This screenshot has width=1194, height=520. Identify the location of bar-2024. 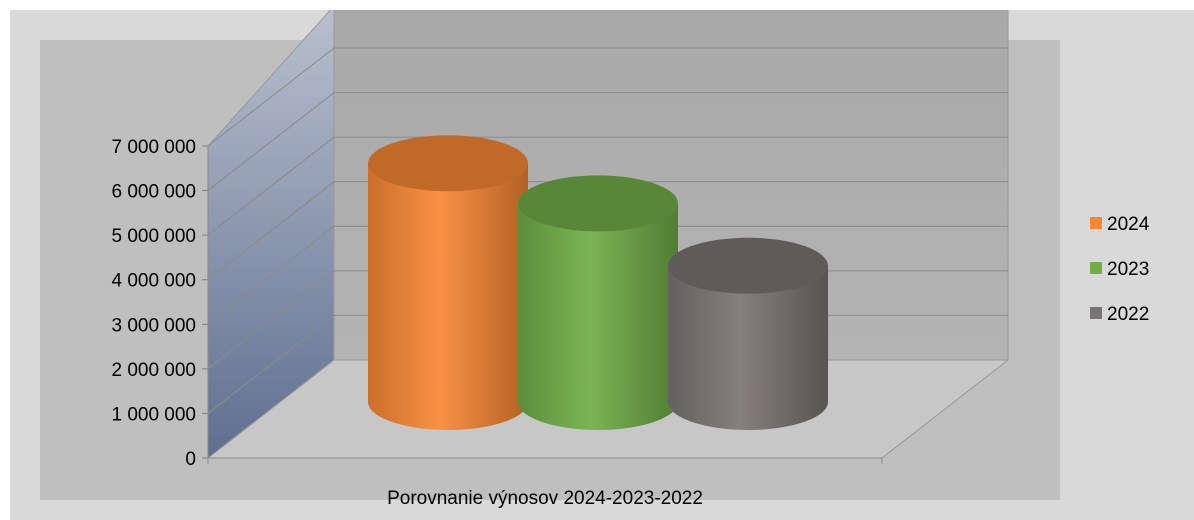
(448, 283).